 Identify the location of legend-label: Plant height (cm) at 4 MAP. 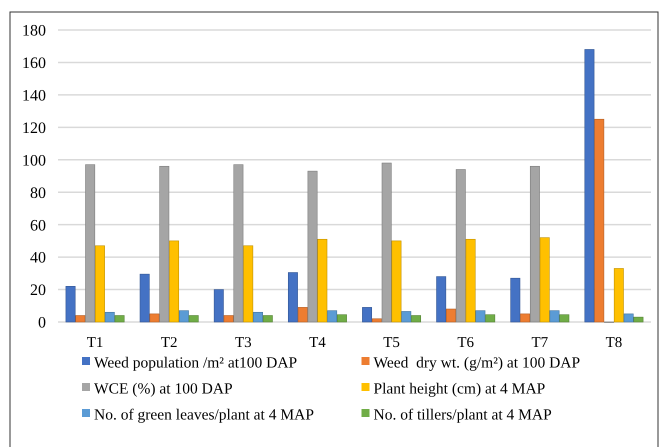
(460, 389).